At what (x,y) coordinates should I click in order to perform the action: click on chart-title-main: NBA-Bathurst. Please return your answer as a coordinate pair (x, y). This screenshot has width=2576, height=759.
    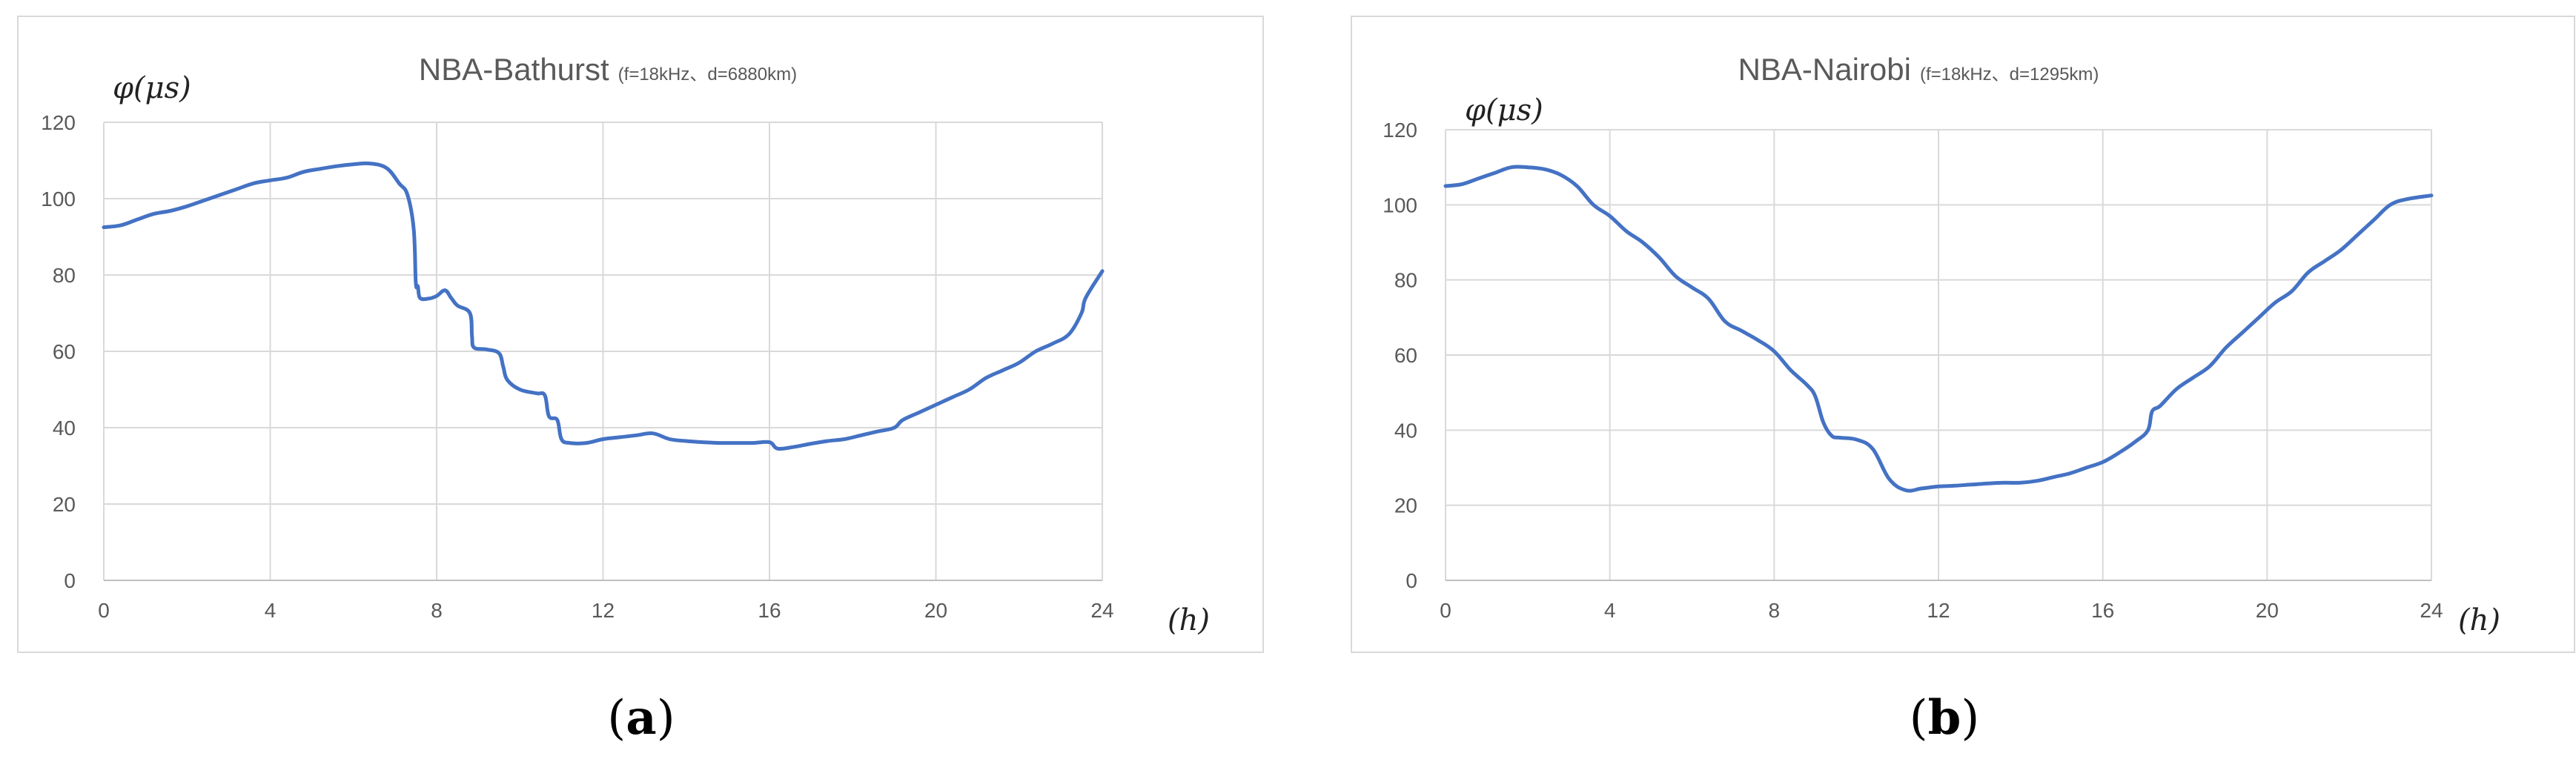
    Looking at the image, I should click on (514, 69).